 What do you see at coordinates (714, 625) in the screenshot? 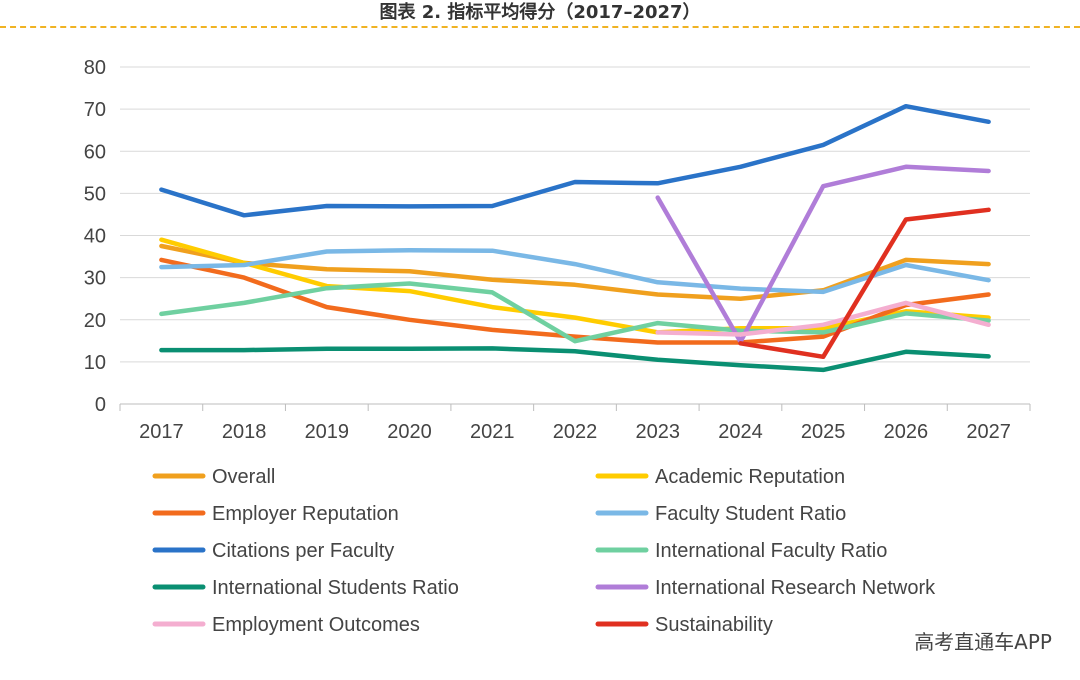
I see `legend-label-sustainability: Sustainability` at bounding box center [714, 625].